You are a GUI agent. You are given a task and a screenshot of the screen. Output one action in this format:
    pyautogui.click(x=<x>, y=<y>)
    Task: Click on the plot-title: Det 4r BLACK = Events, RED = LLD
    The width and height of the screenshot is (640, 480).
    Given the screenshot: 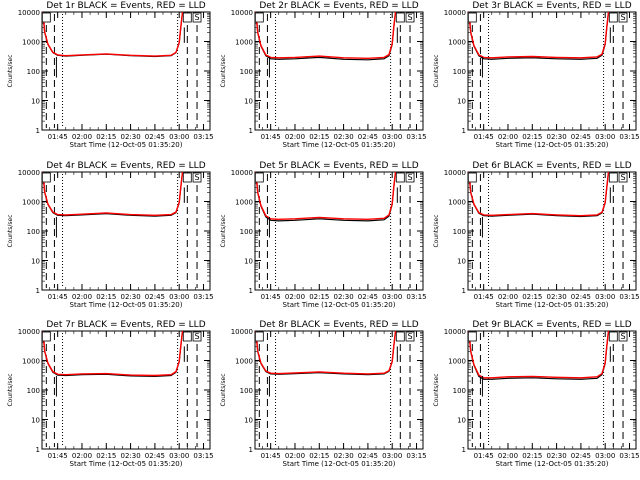 What is the action you would take?
    pyautogui.click(x=125, y=166)
    